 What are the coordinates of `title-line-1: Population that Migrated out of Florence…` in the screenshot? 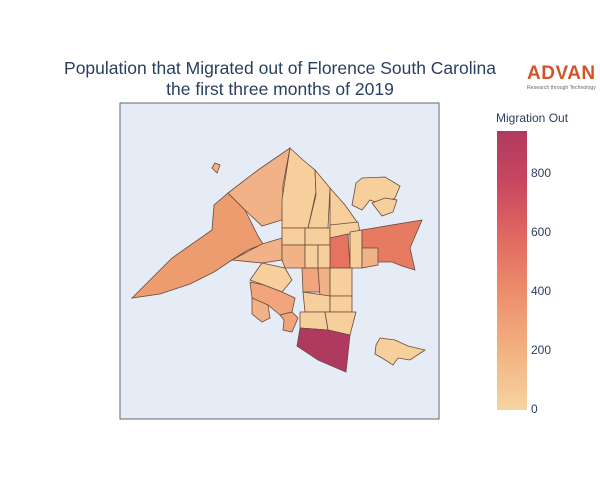 It's located at (280, 68).